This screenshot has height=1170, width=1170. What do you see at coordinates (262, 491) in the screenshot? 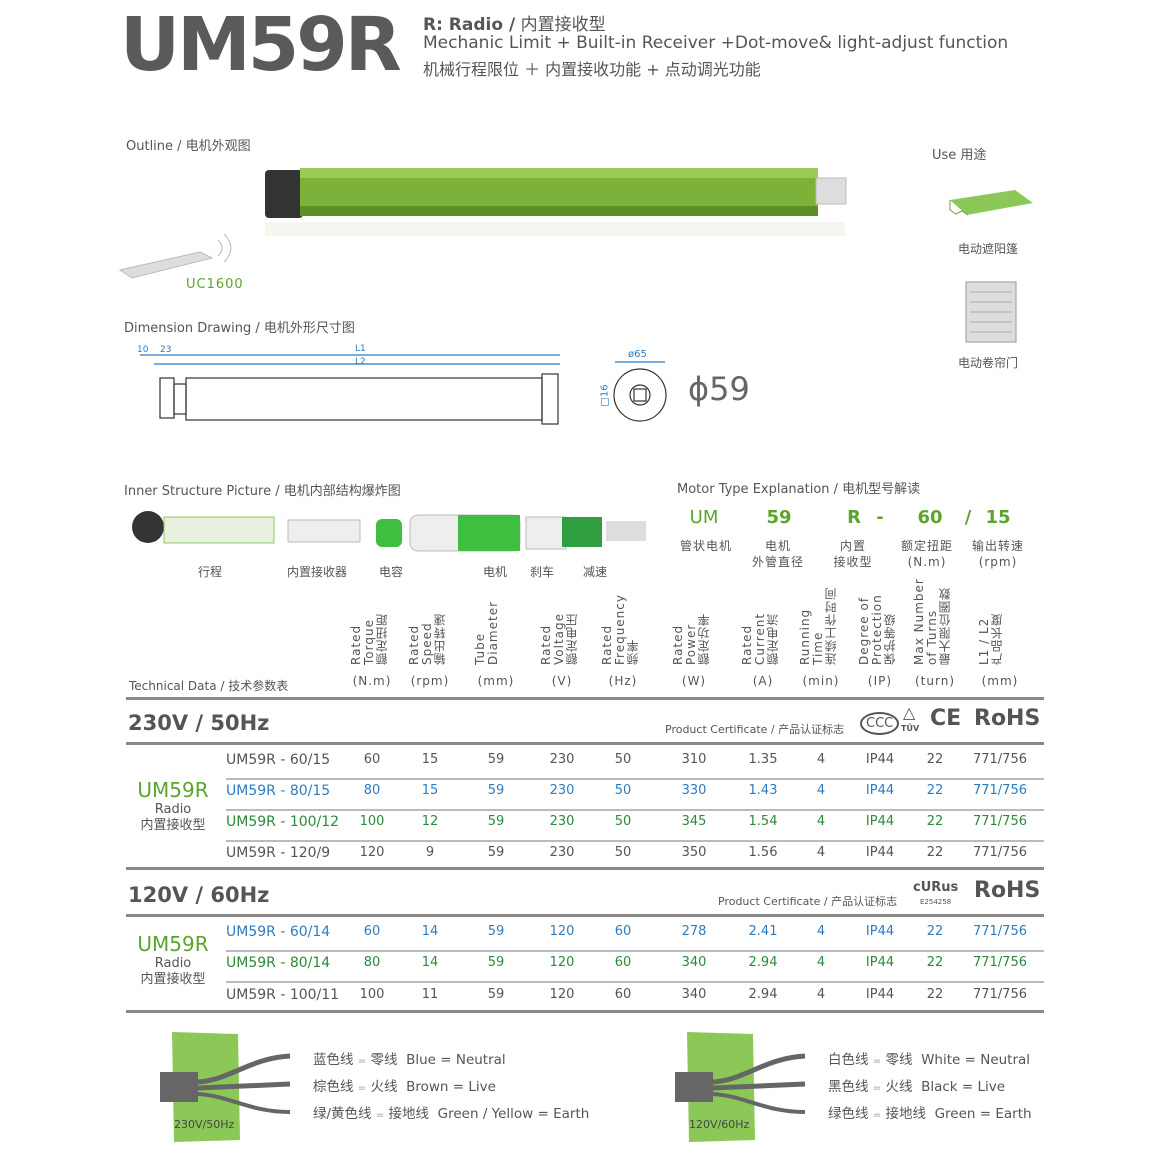
I see `inner-title: Inner Structure Picture / 电机内部结构爆炸图` at bounding box center [262, 491].